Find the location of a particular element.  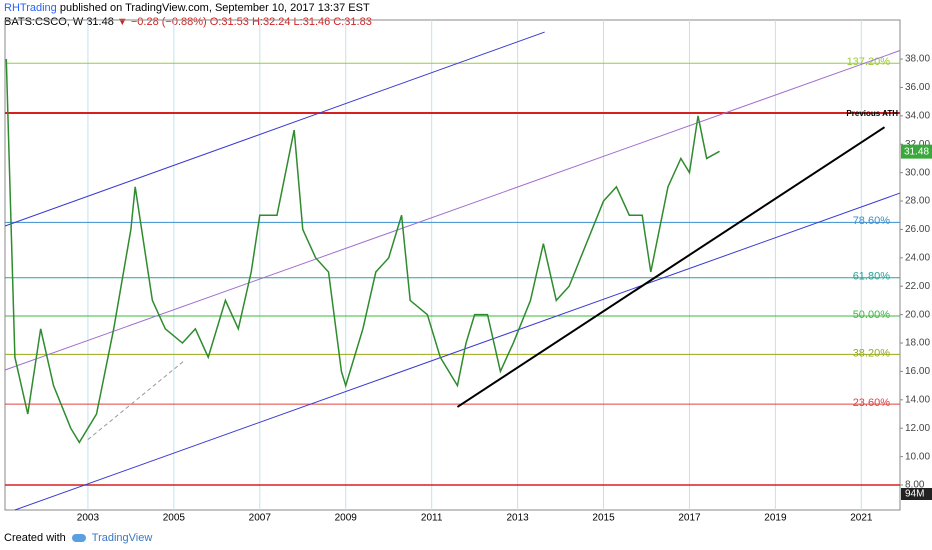

fib-label: 23.60% is located at coordinates (872, 403).